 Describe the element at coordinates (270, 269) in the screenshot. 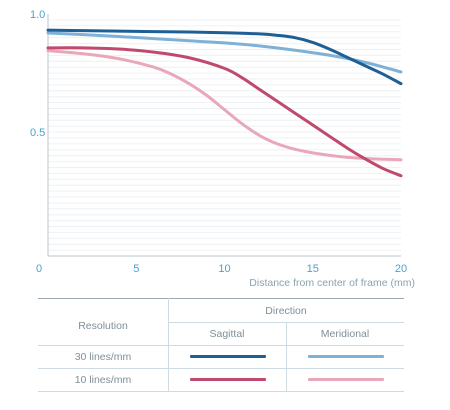

I see `x-tick-labels: 5 10 15 20` at that location.